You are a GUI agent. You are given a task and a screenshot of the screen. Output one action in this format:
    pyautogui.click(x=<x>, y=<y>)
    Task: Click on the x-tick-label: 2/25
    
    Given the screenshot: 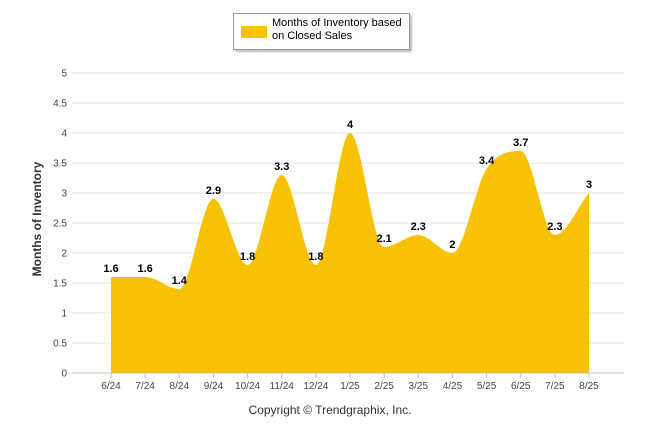 What is the action you would take?
    pyautogui.click(x=384, y=386)
    